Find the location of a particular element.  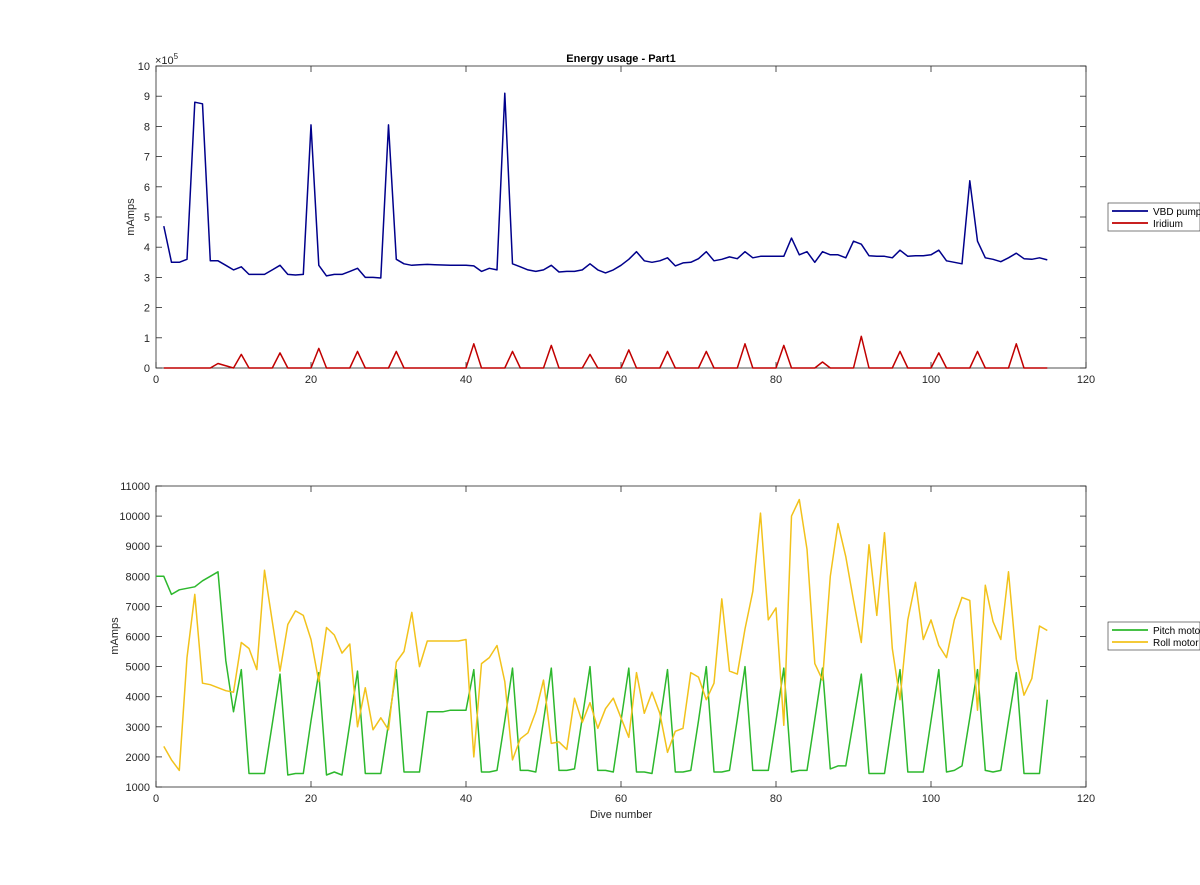

y-tick-label: 10 is located at coordinates (144, 67).